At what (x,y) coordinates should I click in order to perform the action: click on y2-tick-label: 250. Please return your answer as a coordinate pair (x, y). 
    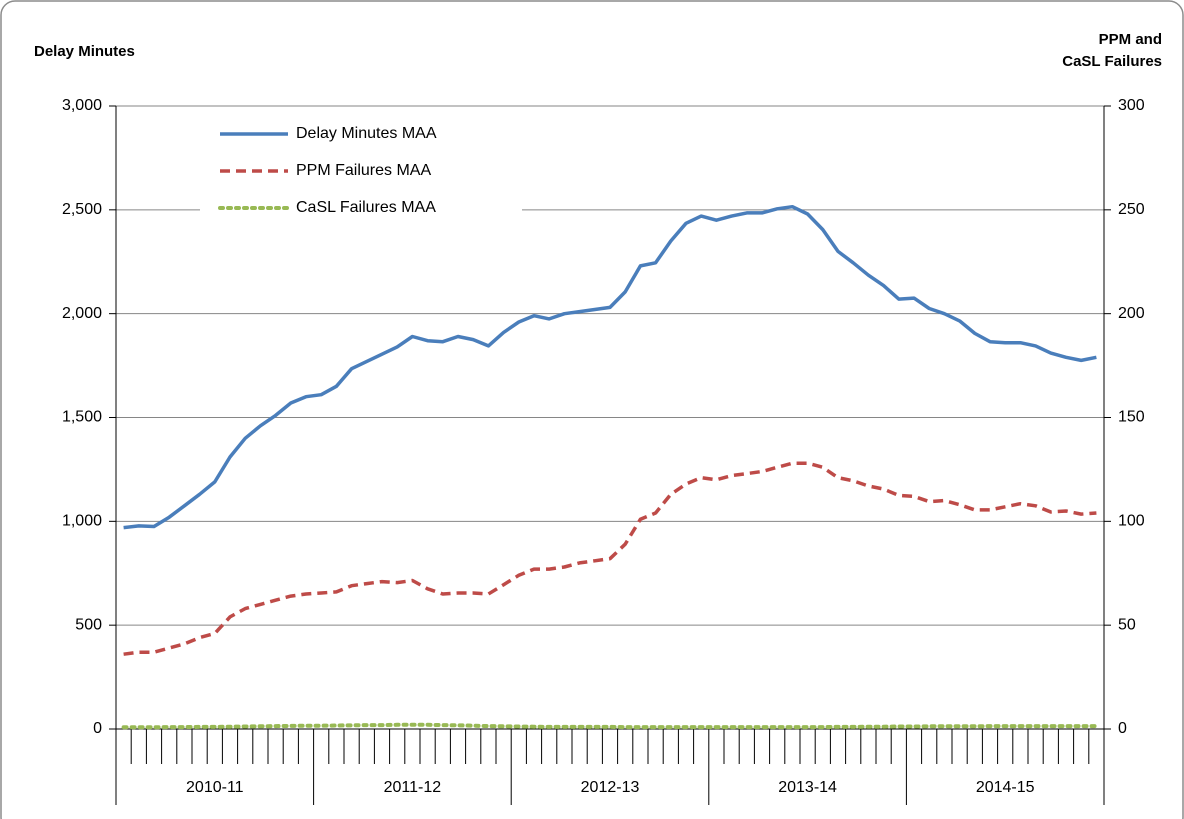
    Looking at the image, I should click on (1131, 209).